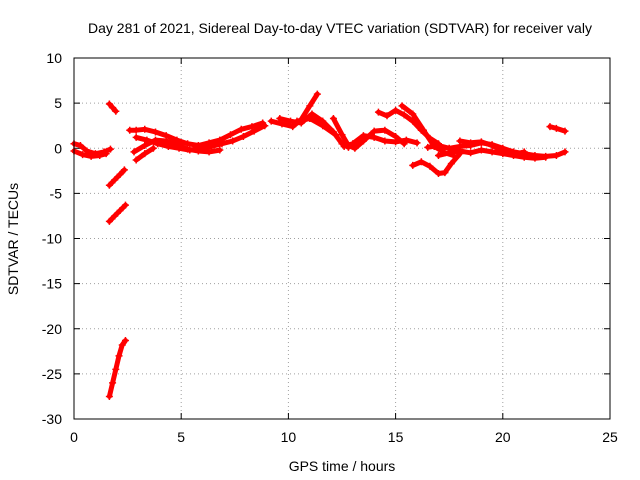 The height and width of the screenshot is (480, 640). I want to click on x-tick-label: 10, so click(289, 437).